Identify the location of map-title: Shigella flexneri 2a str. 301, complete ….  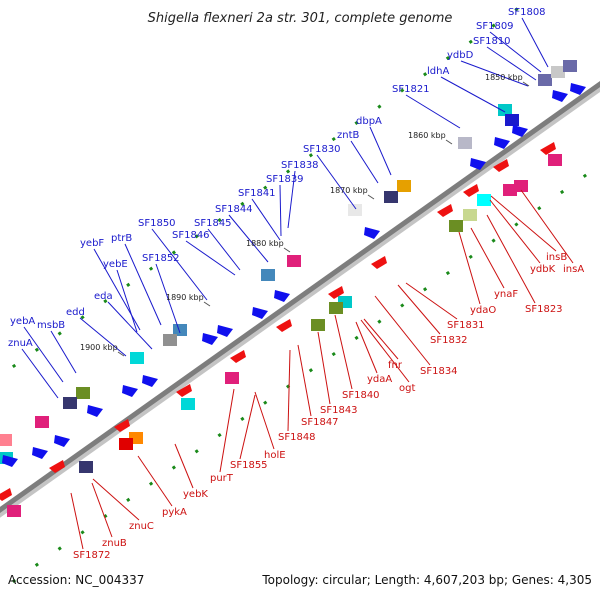
(300, 18).